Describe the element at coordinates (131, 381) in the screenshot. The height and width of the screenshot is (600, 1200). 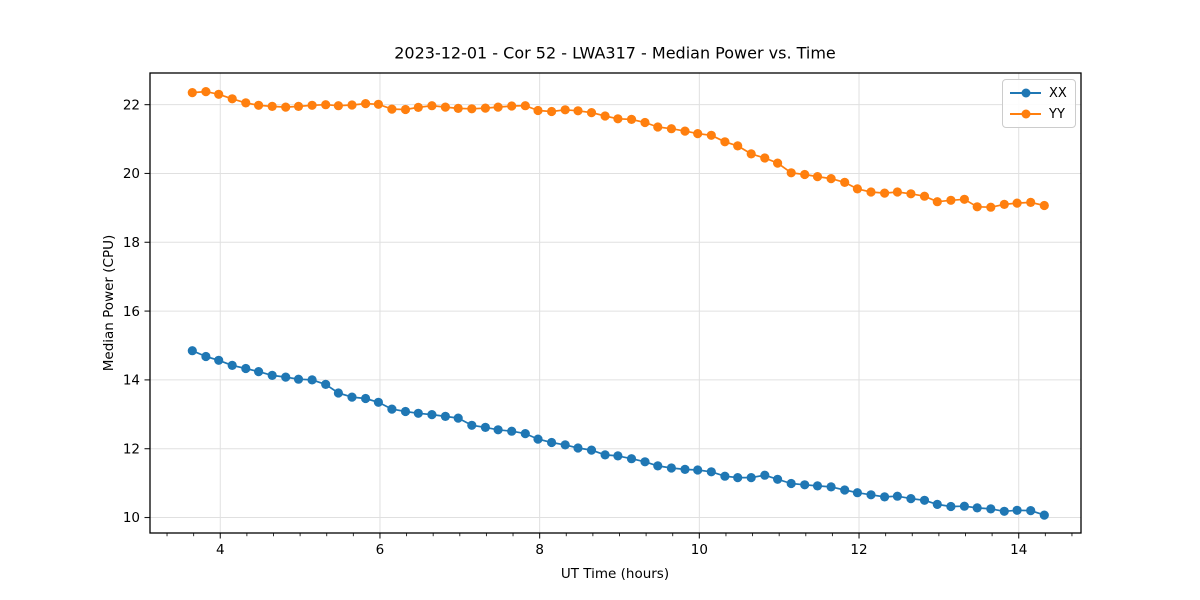
I see `y-tick-label-14: 14` at that location.